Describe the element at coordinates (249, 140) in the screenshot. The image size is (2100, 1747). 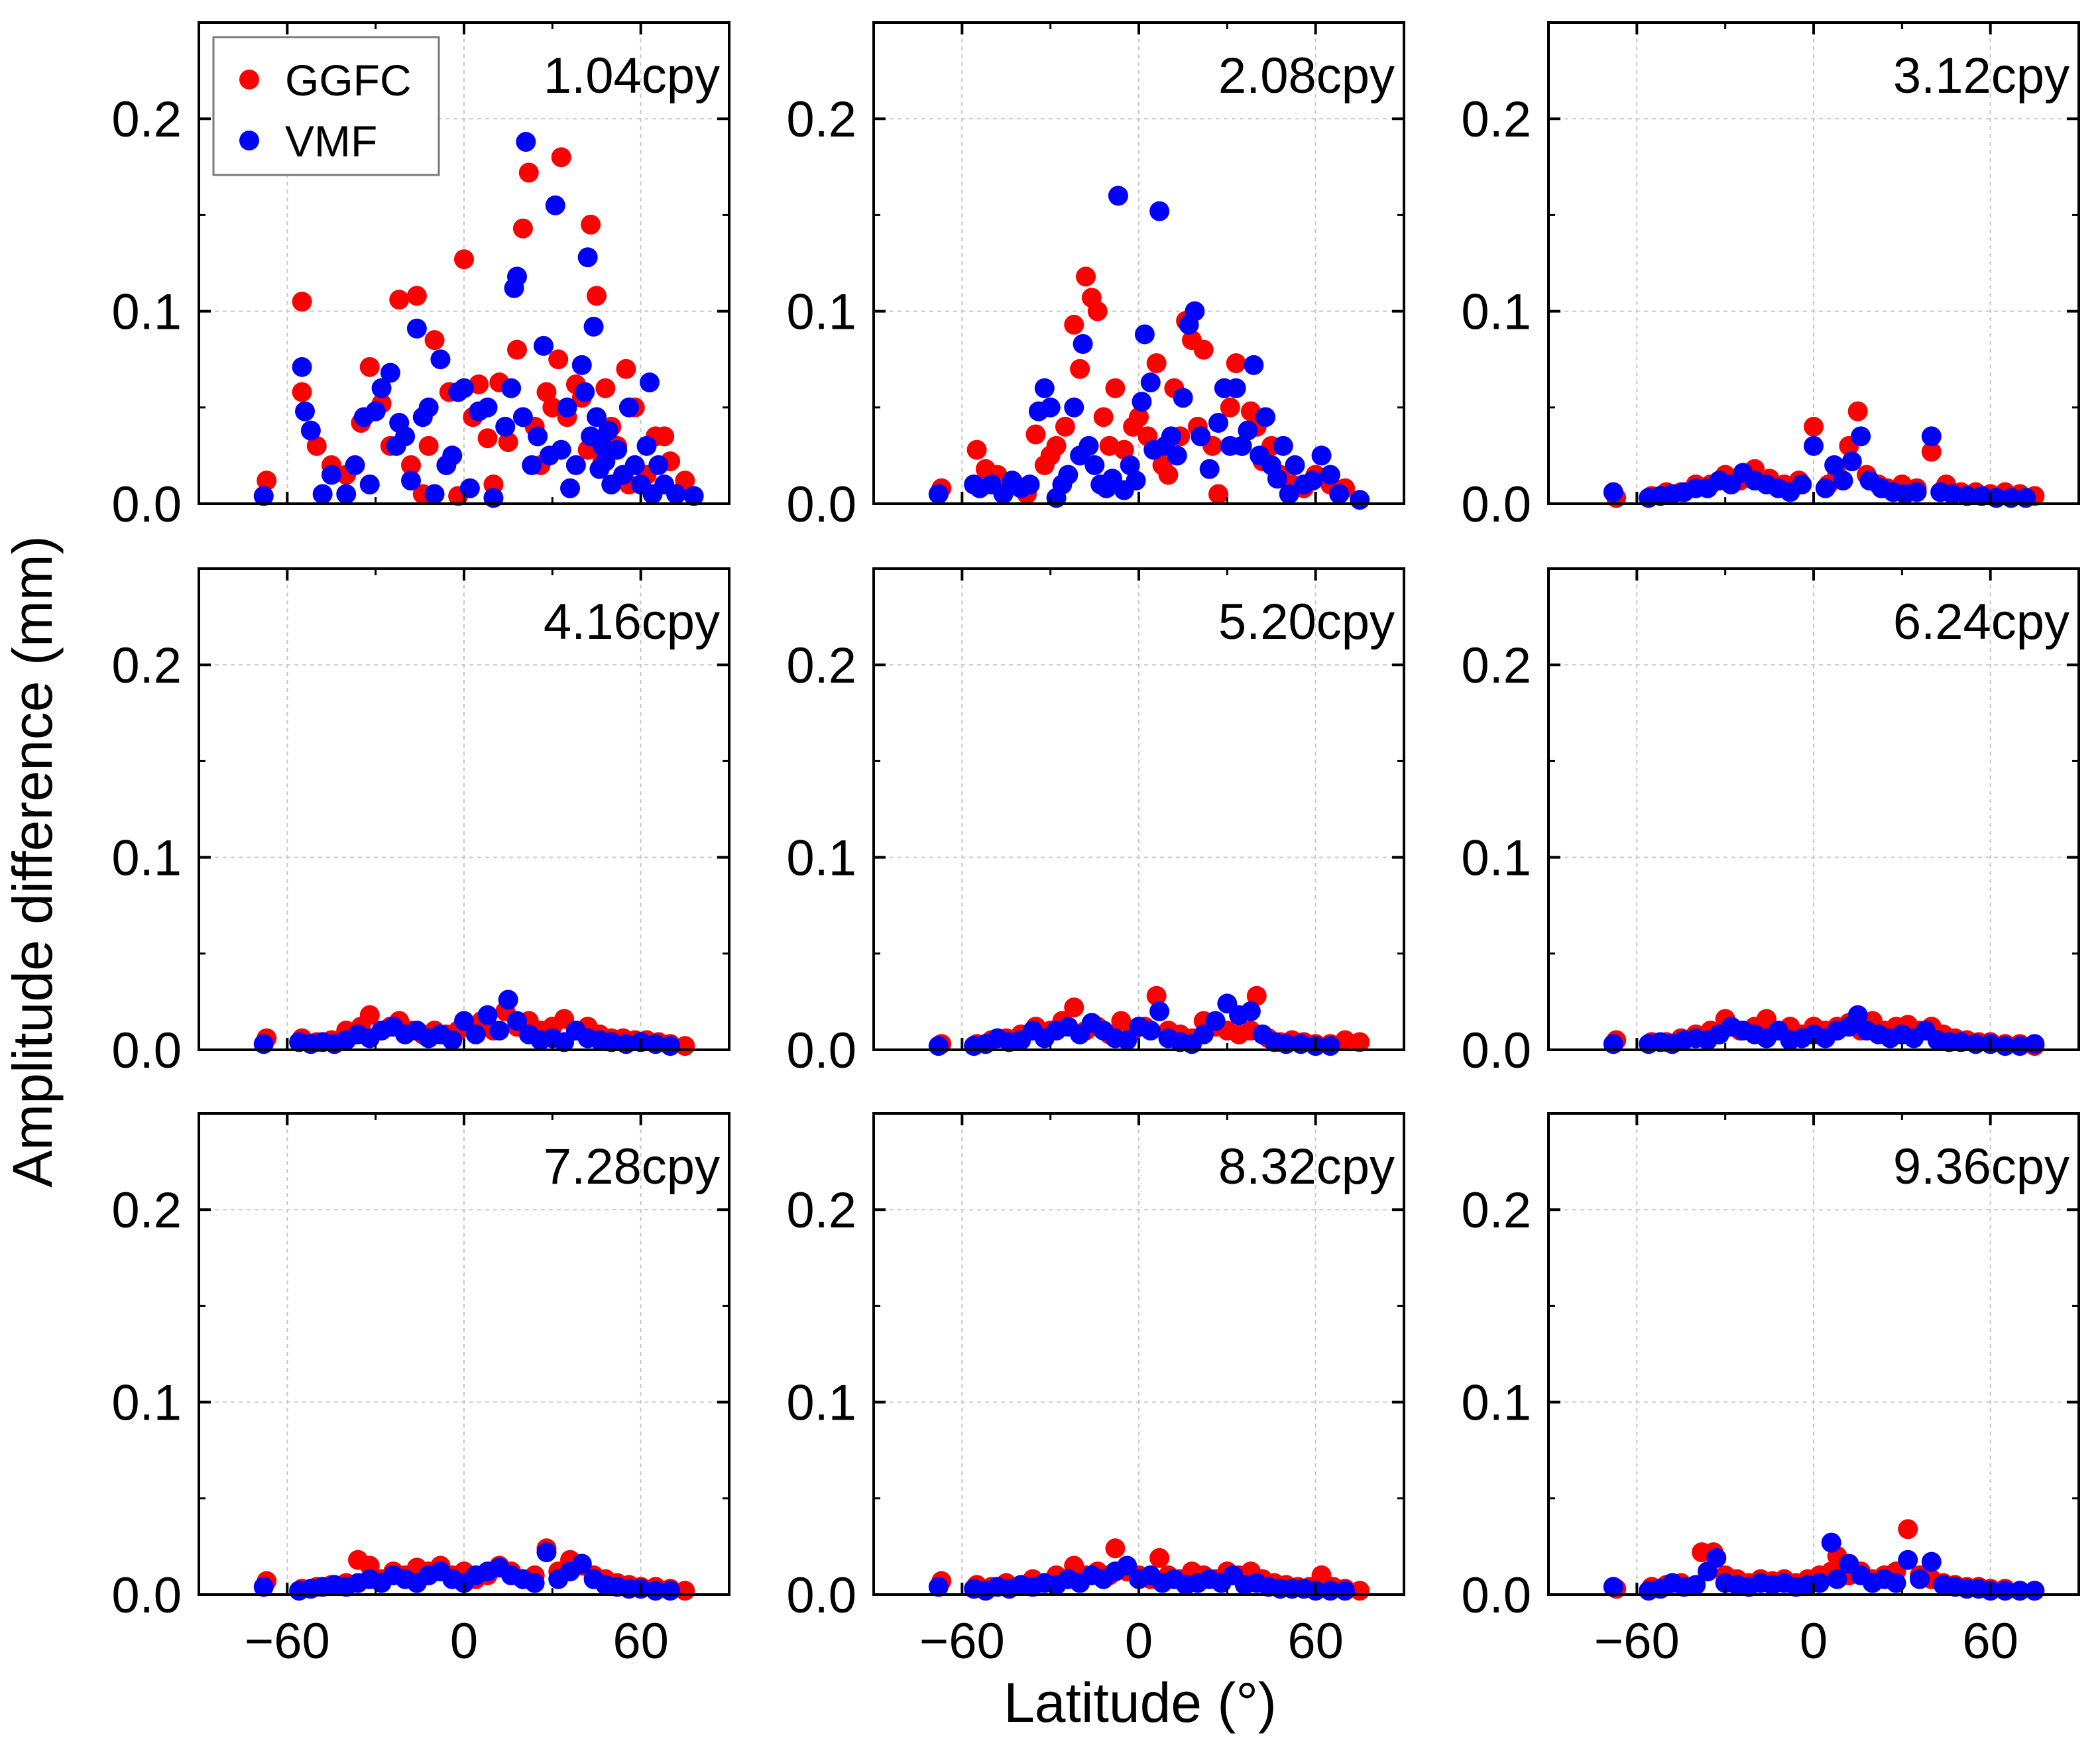
I see `legend-marker-vmf` at that location.